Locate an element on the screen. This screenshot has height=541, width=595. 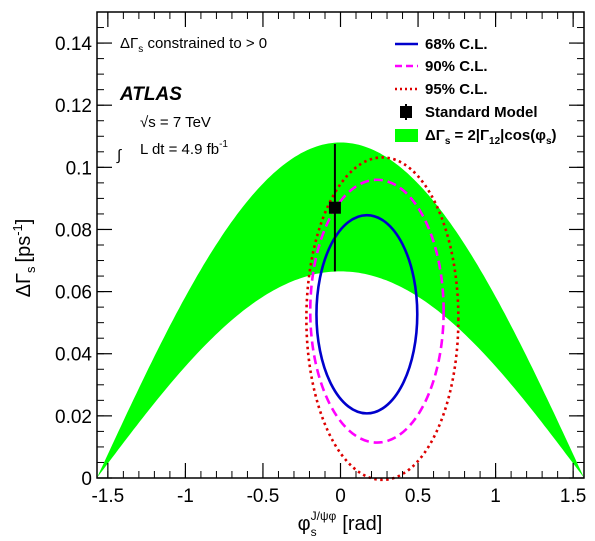
y-tick-label: 0.08 is located at coordinates (73, 230).